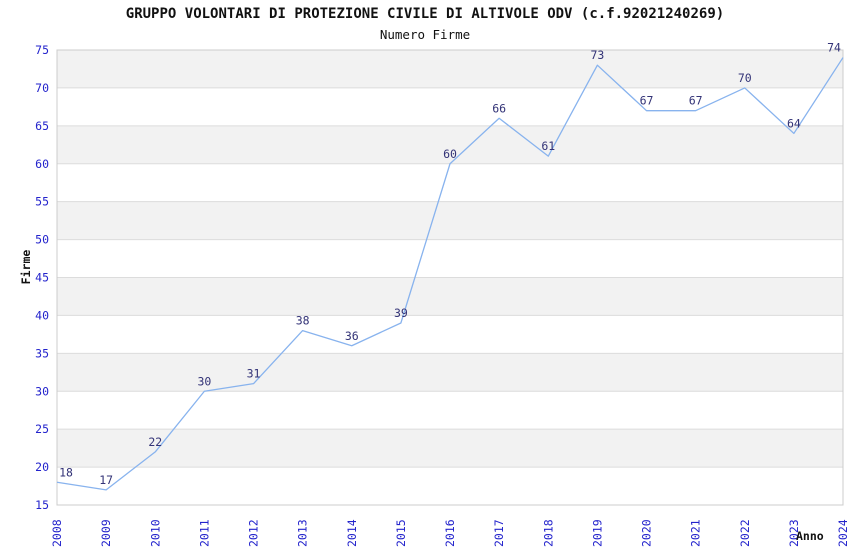 The width and height of the screenshot is (850, 550). I want to click on y-tick-label: 40, so click(42, 315).